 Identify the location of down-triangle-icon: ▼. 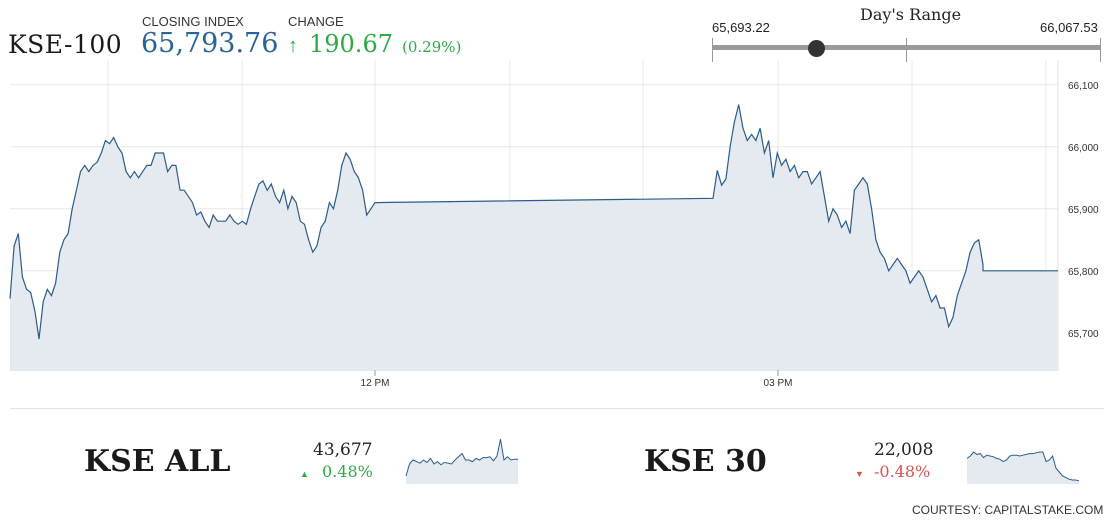
(859, 474).